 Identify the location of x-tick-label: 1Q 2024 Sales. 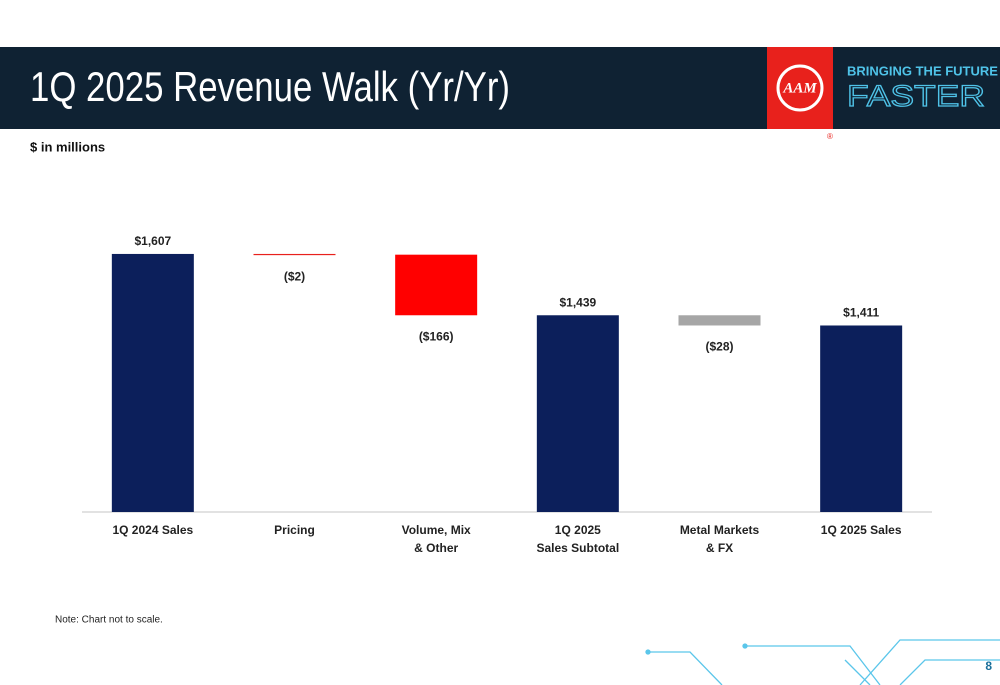
(152, 530).